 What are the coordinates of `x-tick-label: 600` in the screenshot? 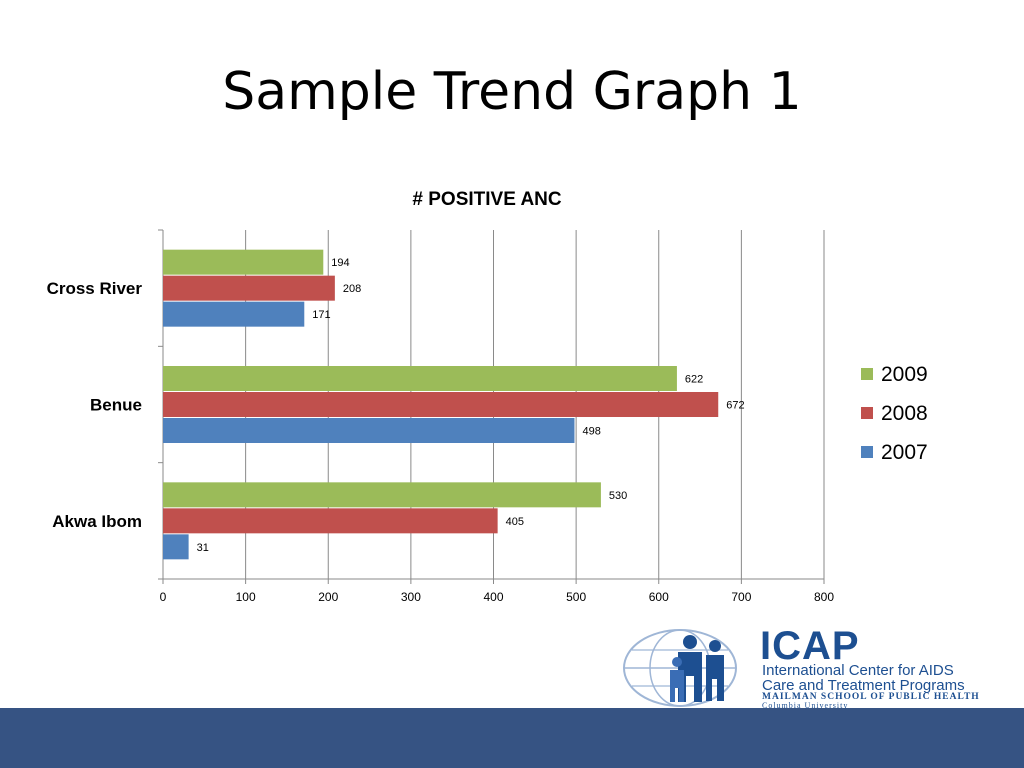 It's located at (659, 597).